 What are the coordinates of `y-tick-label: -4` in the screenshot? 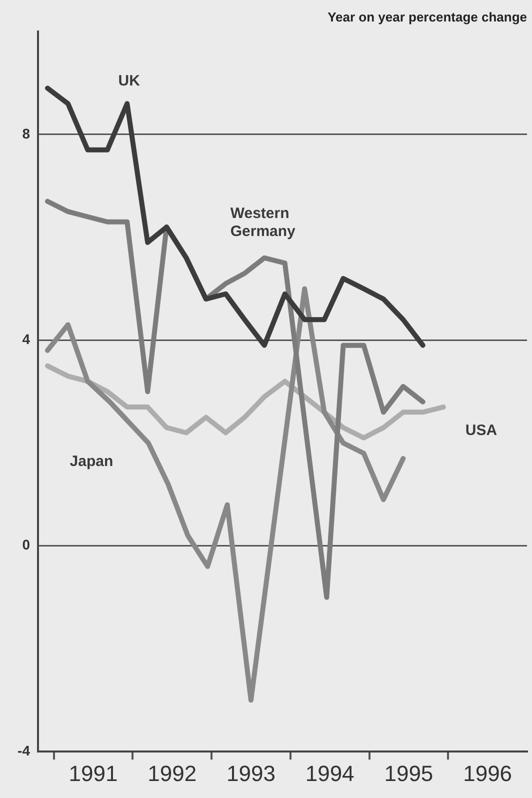 It's located at (24, 750).